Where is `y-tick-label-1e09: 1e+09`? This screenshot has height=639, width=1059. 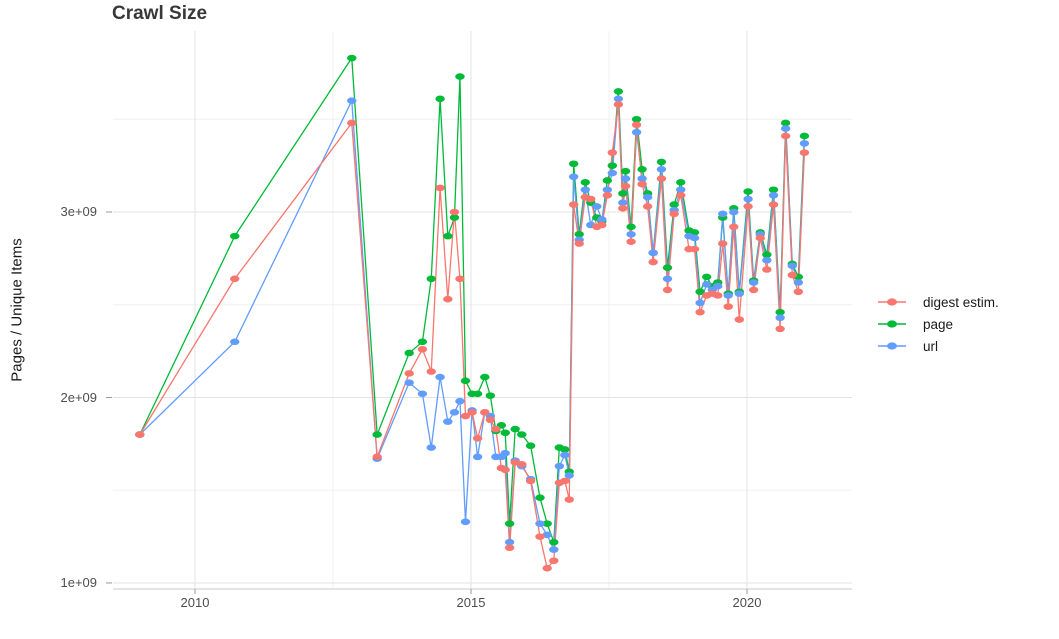 y-tick-label-1e09: 1e+09 is located at coordinates (78, 582).